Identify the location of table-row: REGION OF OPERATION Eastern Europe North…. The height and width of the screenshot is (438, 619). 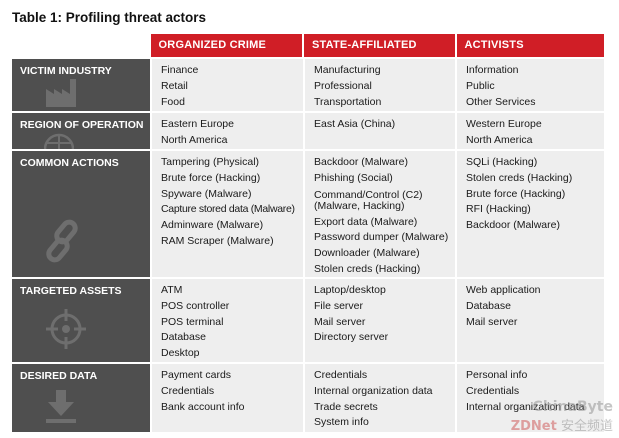
(308, 130).